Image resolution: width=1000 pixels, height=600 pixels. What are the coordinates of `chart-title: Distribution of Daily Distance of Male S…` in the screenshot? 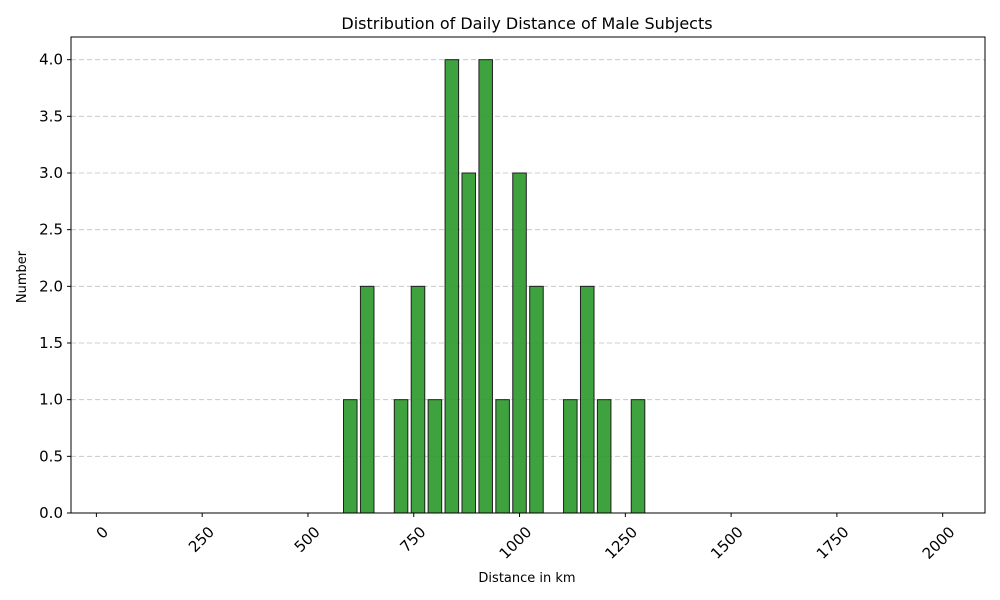 It's located at (526, 23).